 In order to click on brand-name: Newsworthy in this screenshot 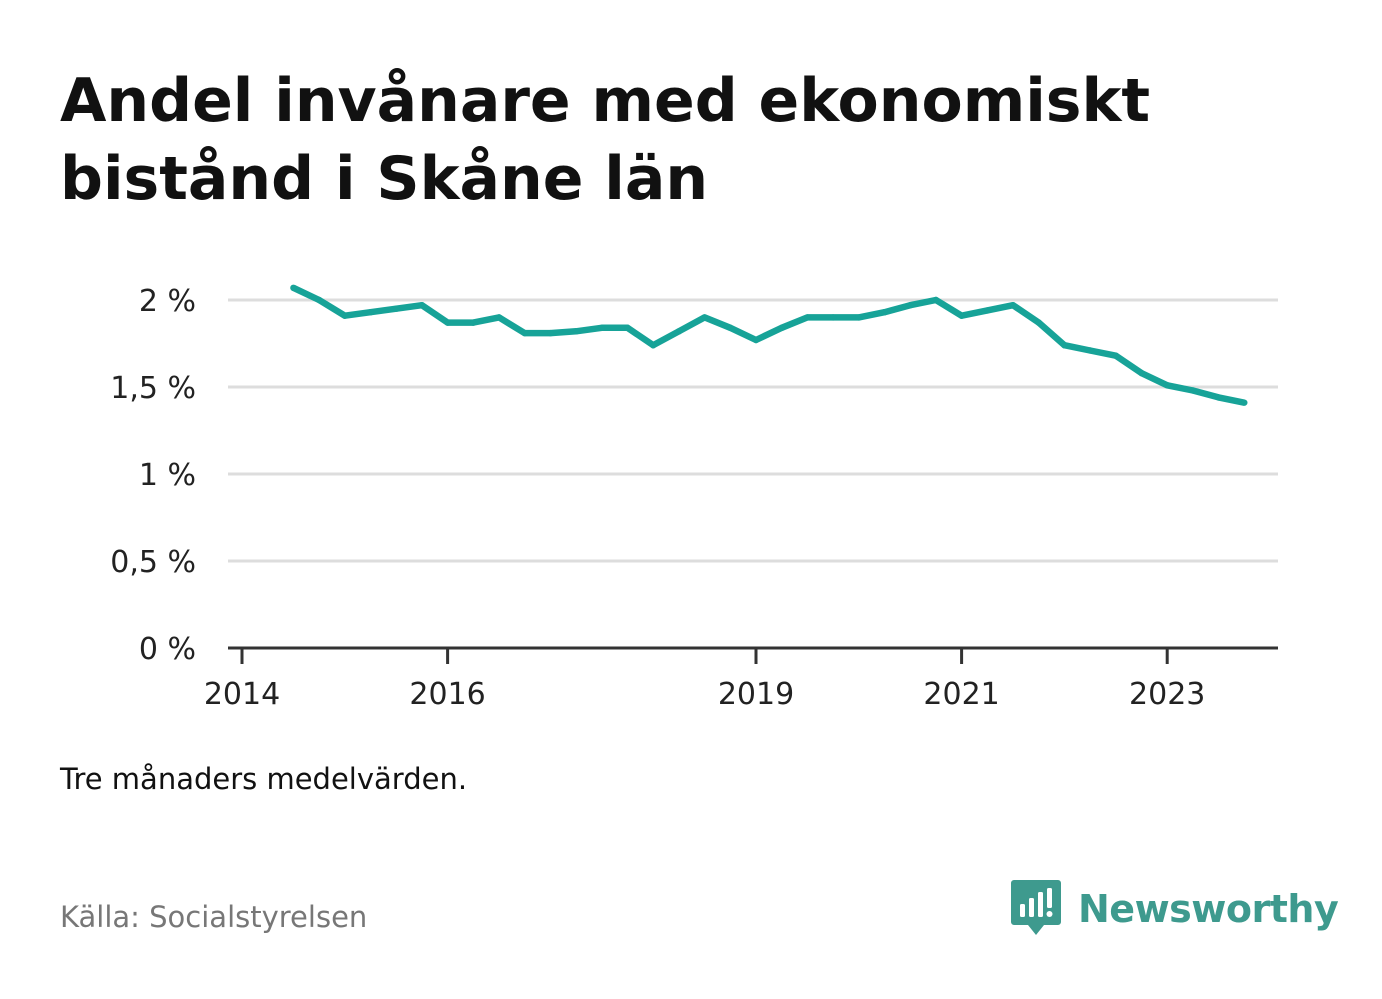, I will do `click(1208, 909)`.